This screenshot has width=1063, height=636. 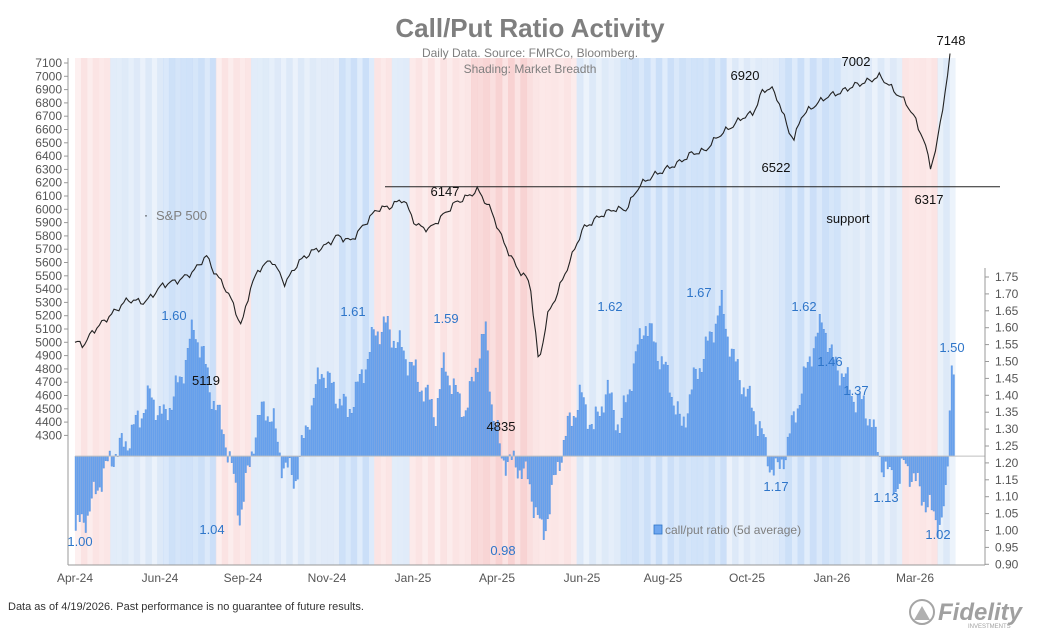 What do you see at coordinates (48, 156) in the screenshot?
I see `left-tick-label: 6400` at bounding box center [48, 156].